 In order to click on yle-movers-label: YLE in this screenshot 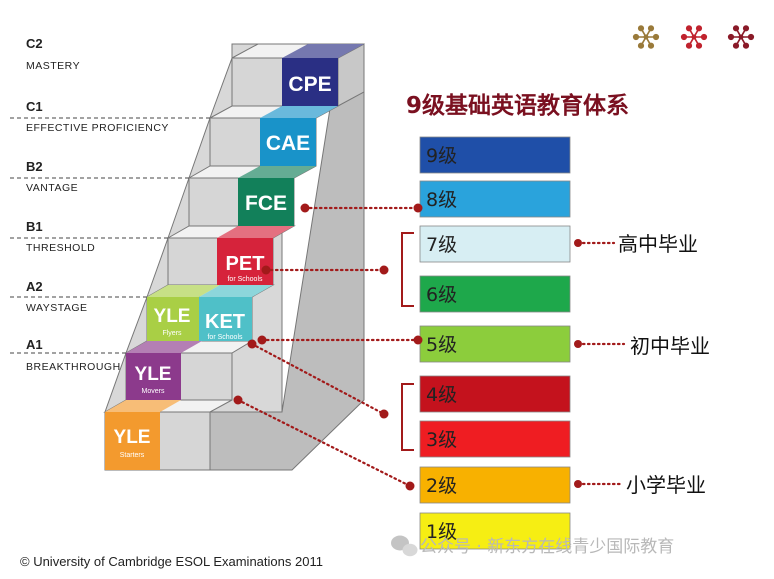, I will do `click(153, 374)`.